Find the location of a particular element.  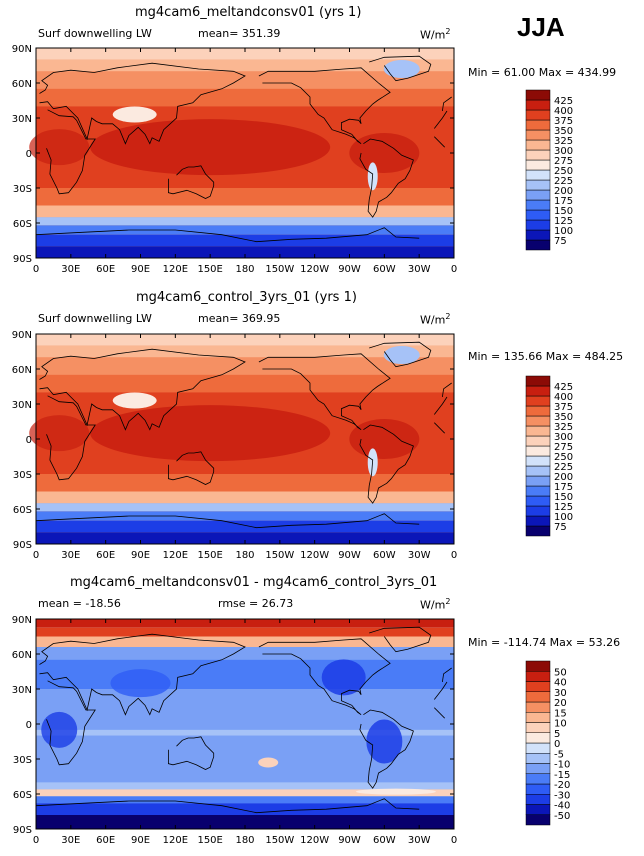

colorbar-label: 15 is located at coordinates (560, 713).